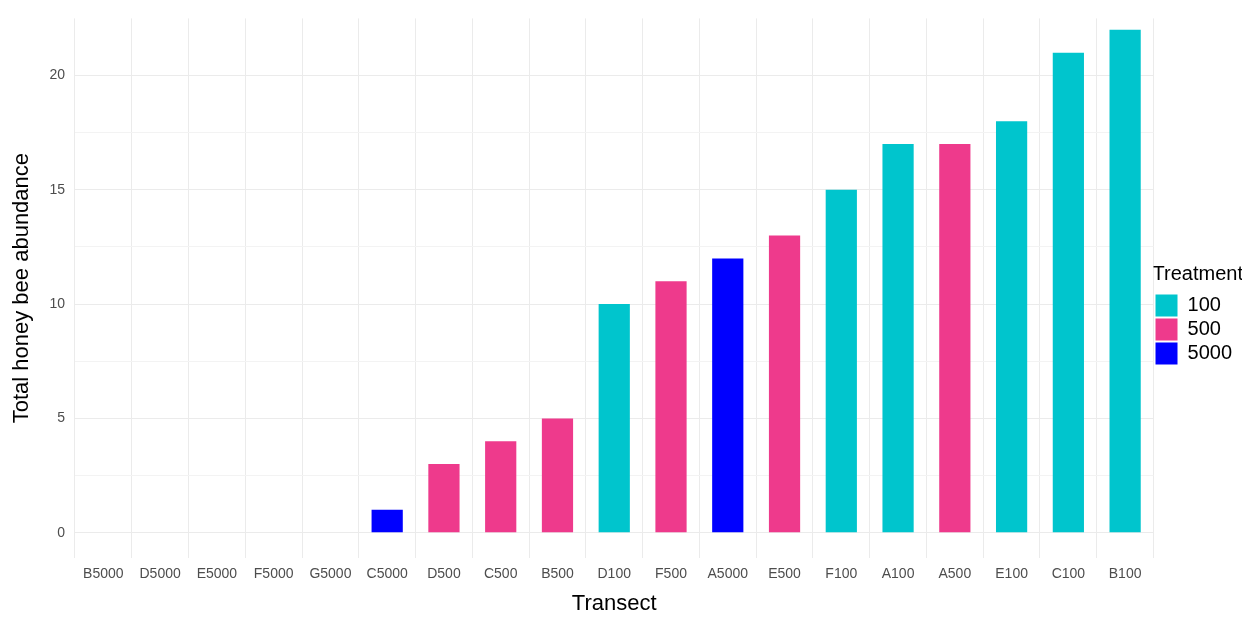  Describe the element at coordinates (1068, 573) in the screenshot. I see `x-tick-label: C100` at that location.